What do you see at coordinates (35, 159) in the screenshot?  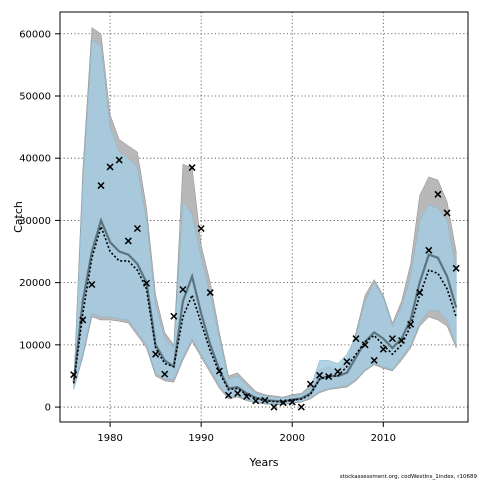 I see `y-tick-label: 40000` at bounding box center [35, 159].